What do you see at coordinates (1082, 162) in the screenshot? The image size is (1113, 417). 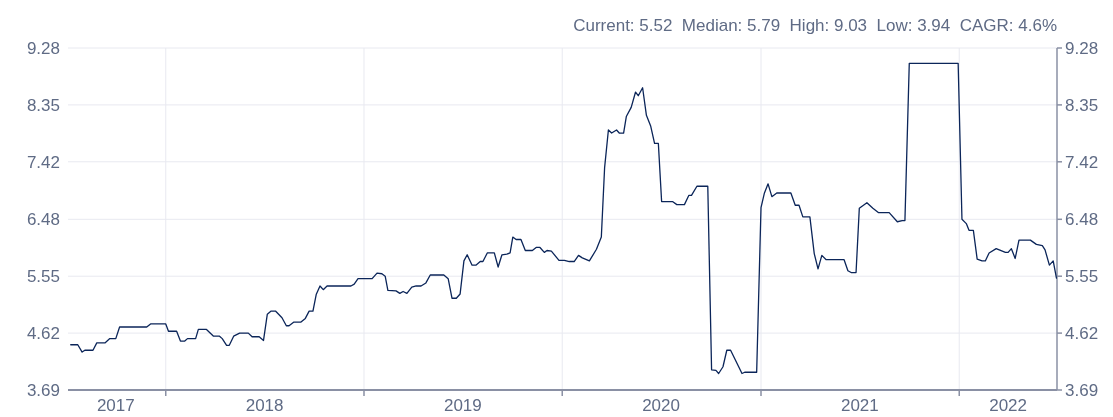 I see `y2-tick-label: 7.42` at bounding box center [1082, 162].